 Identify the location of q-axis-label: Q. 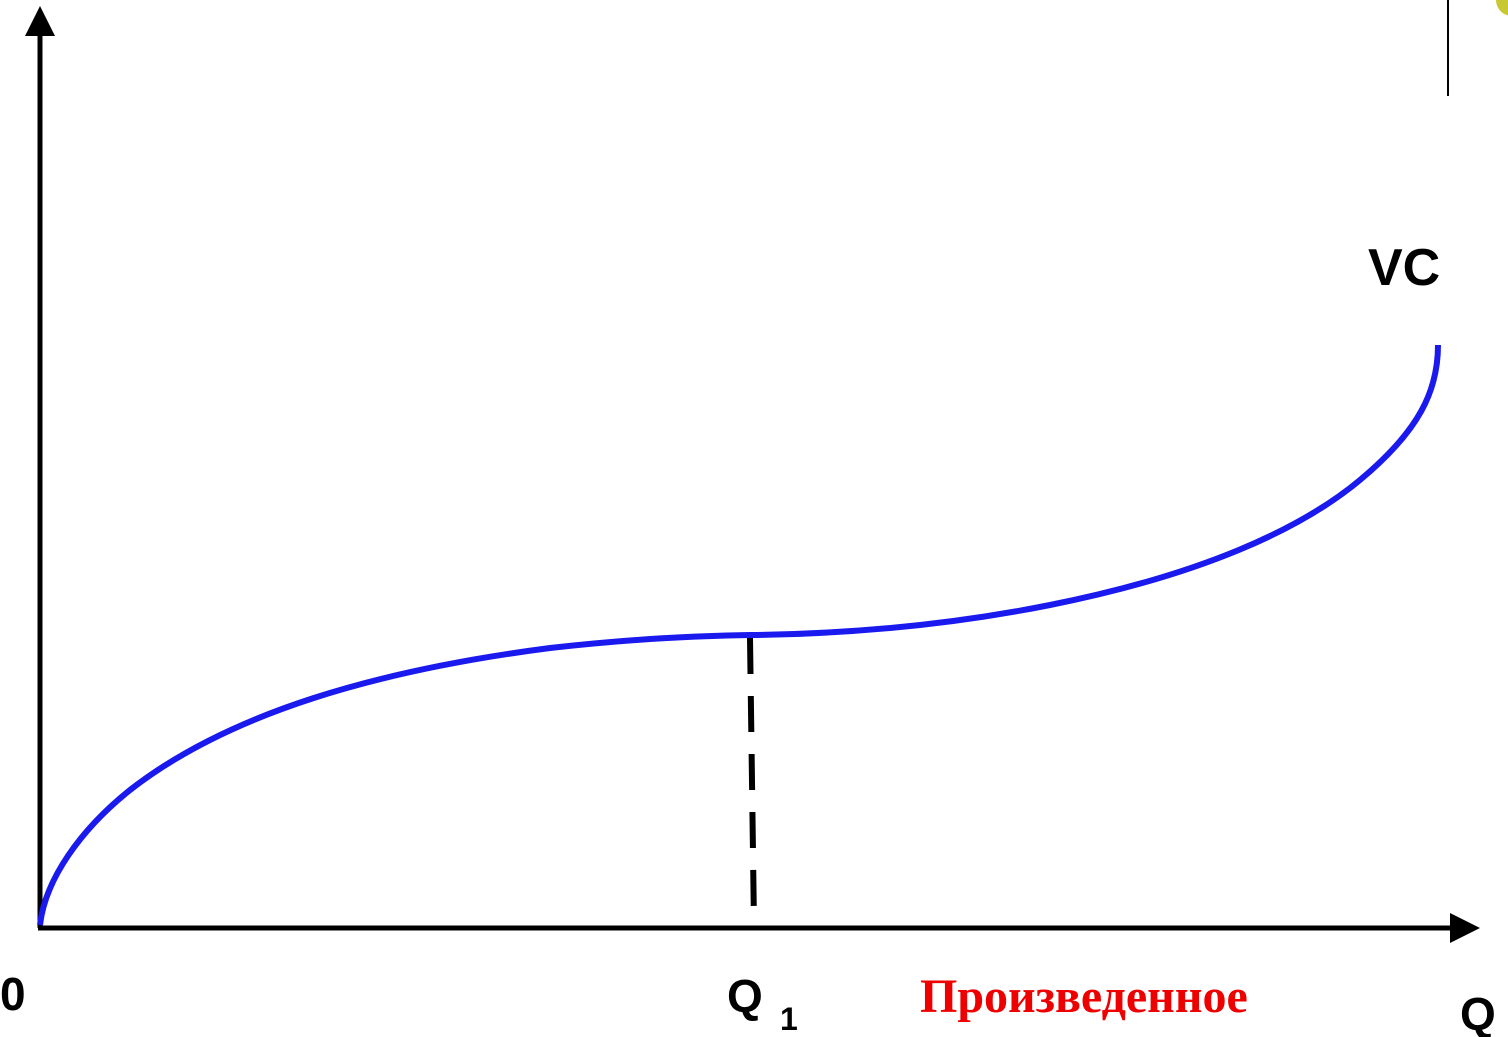
(1478, 1012).